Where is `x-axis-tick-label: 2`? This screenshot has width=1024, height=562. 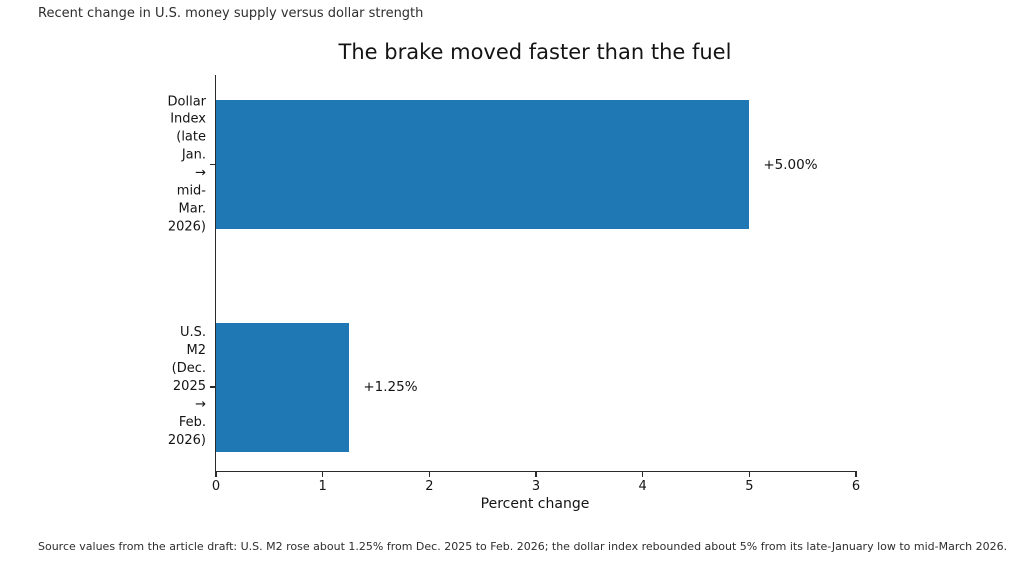 x-axis-tick-label: 2 is located at coordinates (429, 486).